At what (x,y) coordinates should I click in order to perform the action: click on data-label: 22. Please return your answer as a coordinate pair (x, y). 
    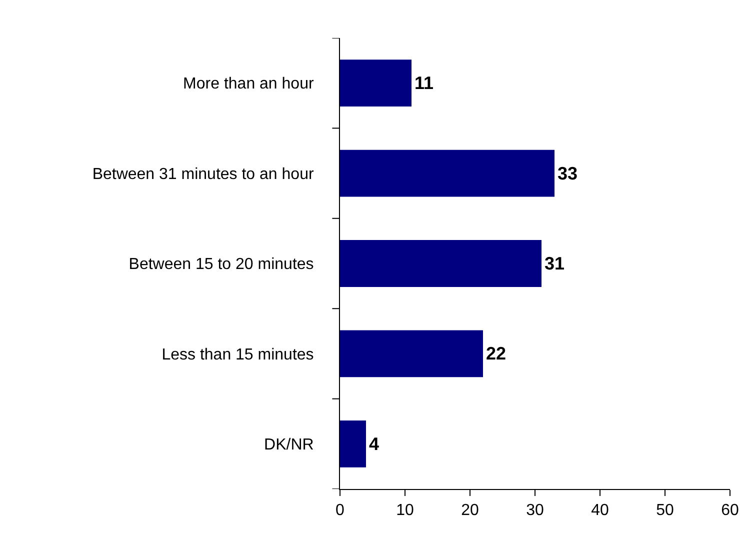
    Looking at the image, I should click on (496, 354).